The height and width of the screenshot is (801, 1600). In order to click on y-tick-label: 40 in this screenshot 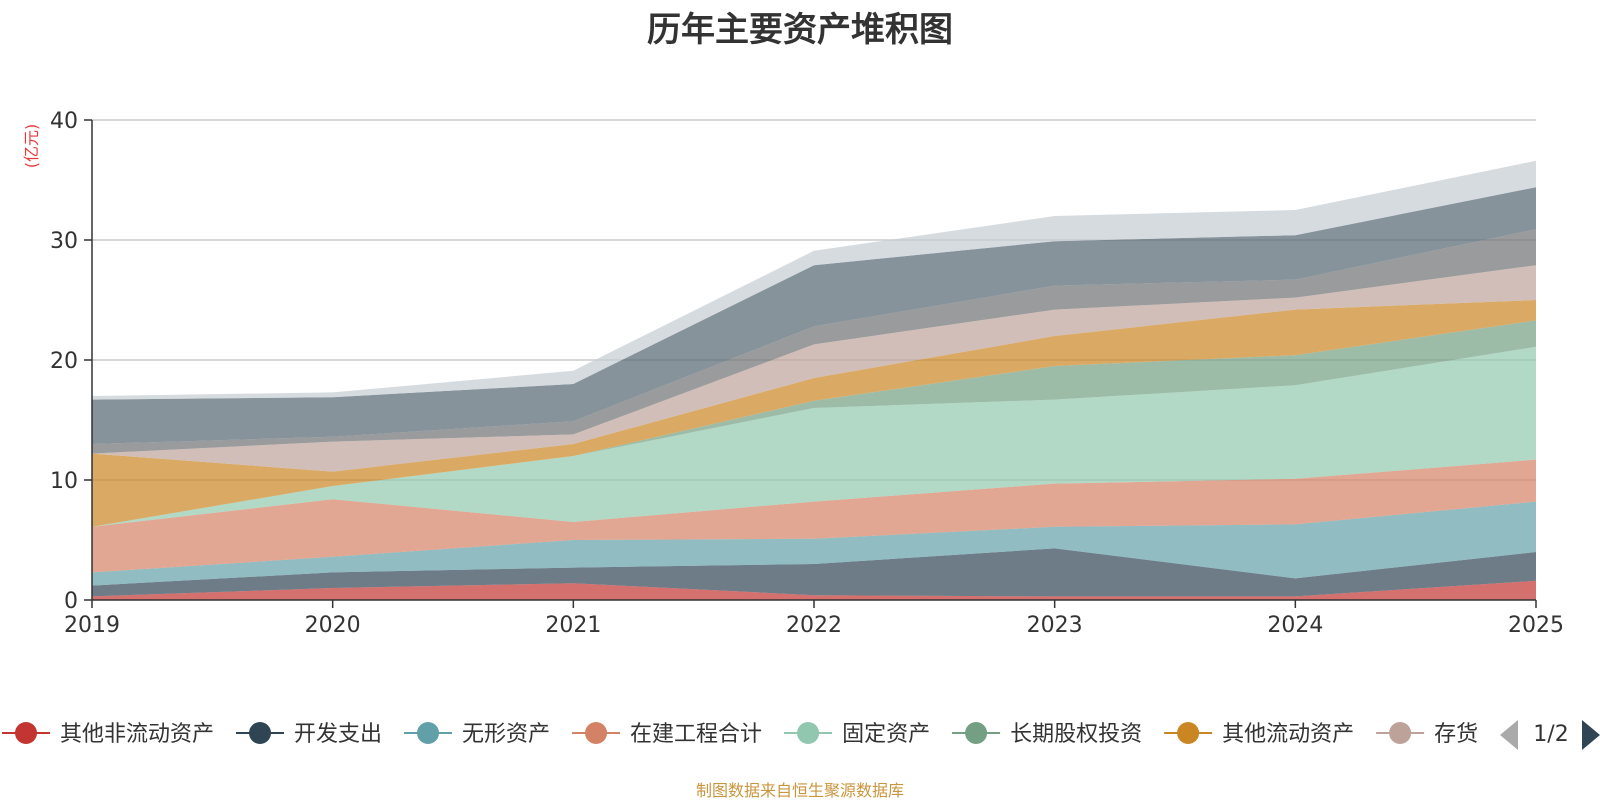, I will do `click(64, 121)`.